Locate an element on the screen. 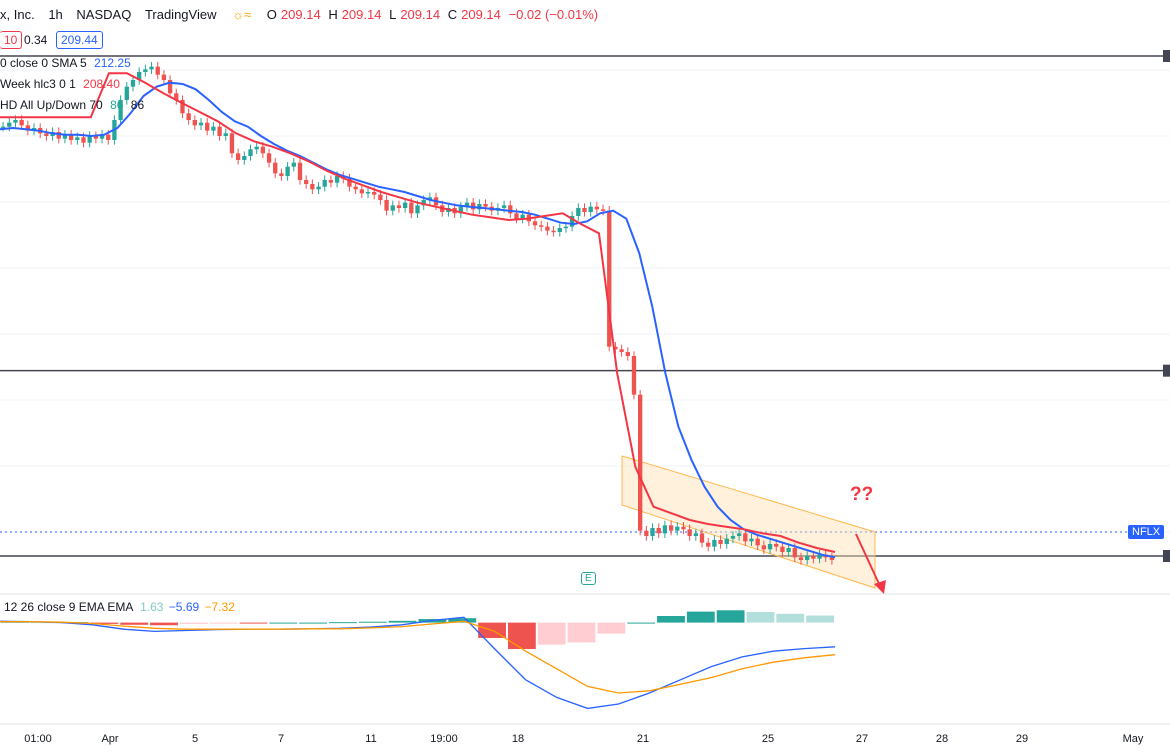 Image resolution: width=1170 pixels, height=752 pixels. x-tick-label: 25 is located at coordinates (768, 739).